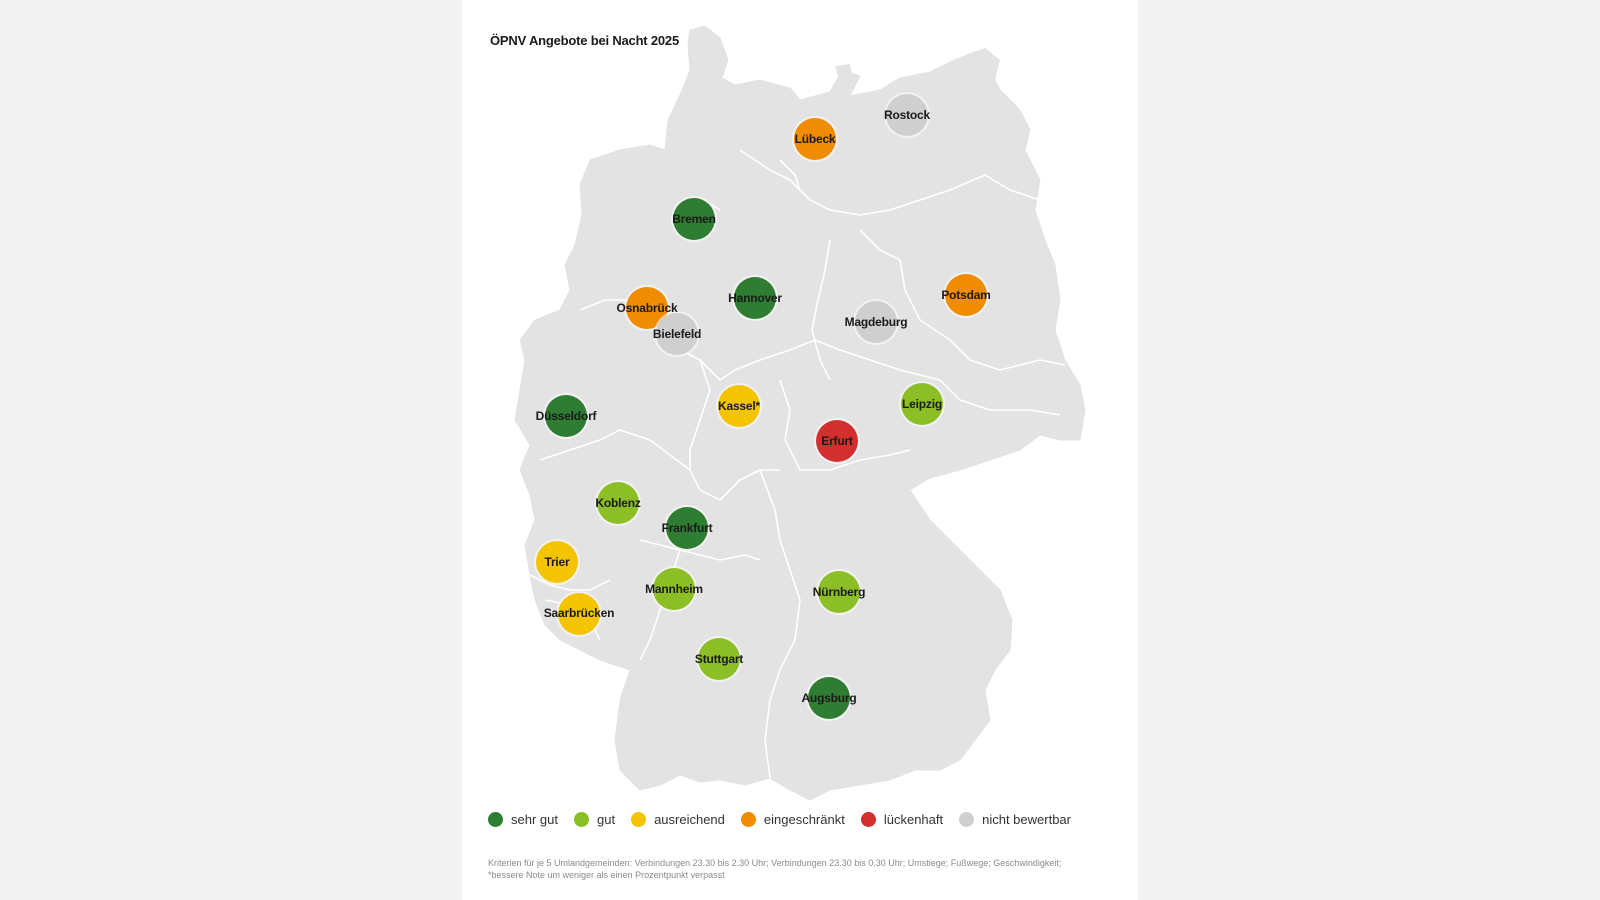 This screenshot has width=1600, height=900. I want to click on city-label: Frankfurt, so click(687, 528).